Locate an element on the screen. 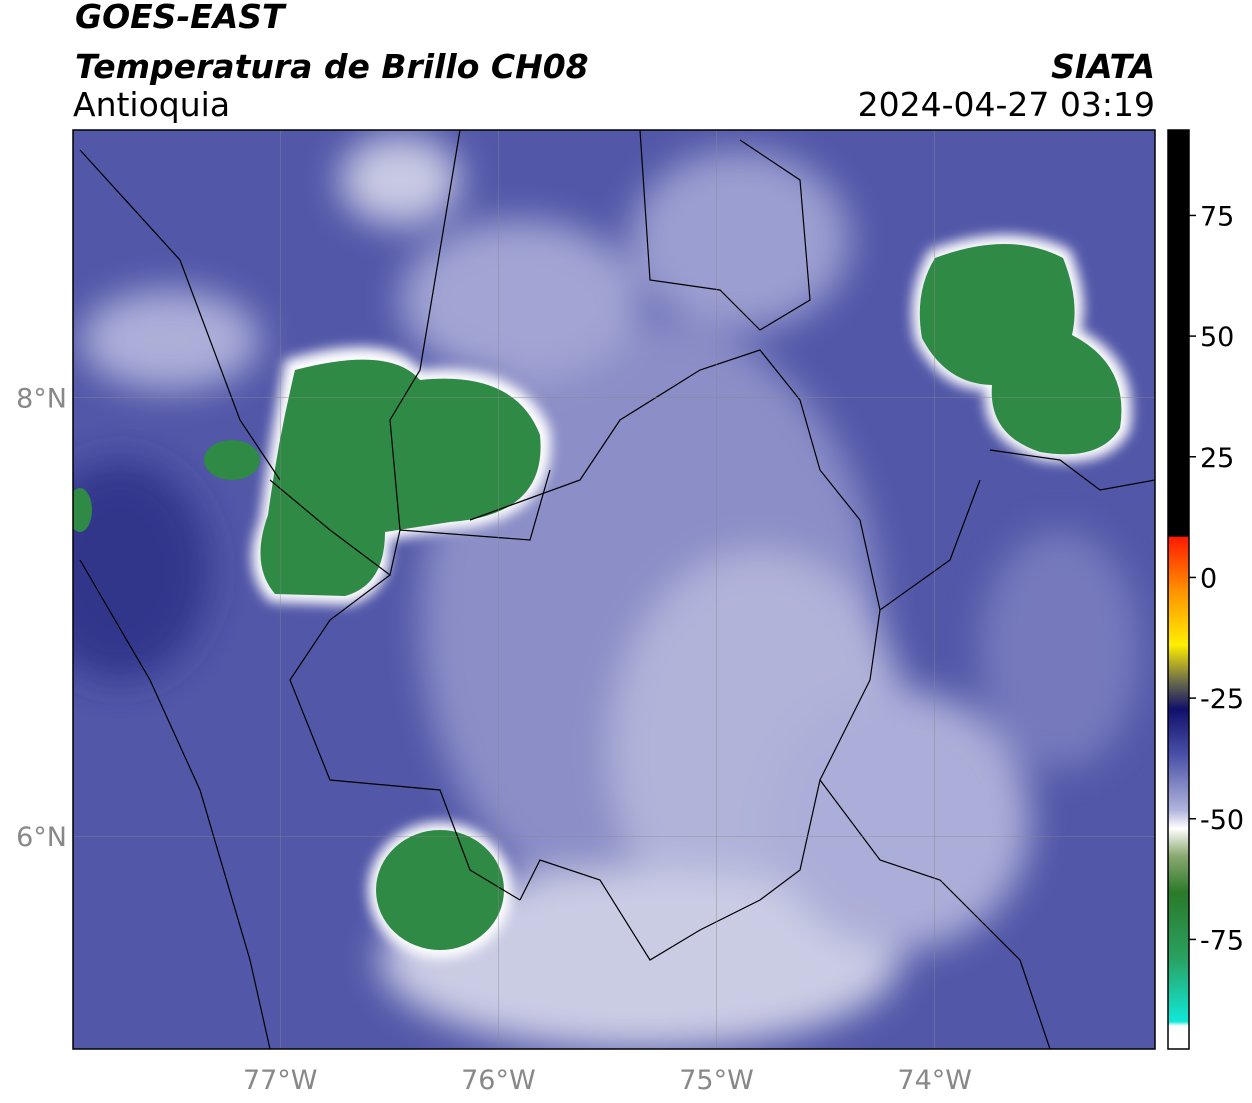  colorbar-tick-label: 25 is located at coordinates (1217, 458).